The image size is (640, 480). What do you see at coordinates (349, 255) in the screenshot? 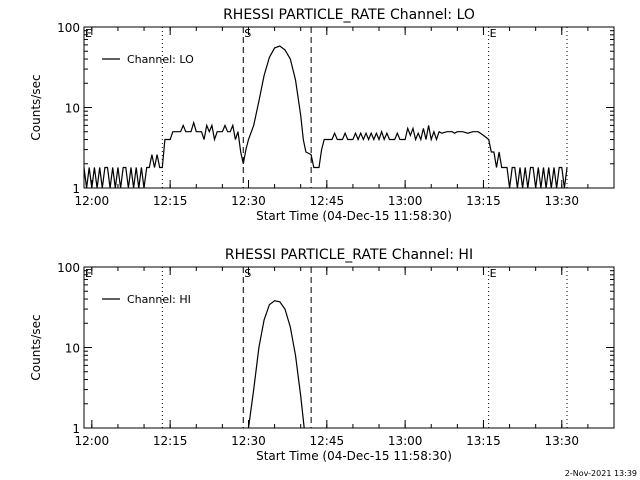
I see `chart-title: RHESSI PARTICLE_RATE Channel: HI` at bounding box center [349, 255].